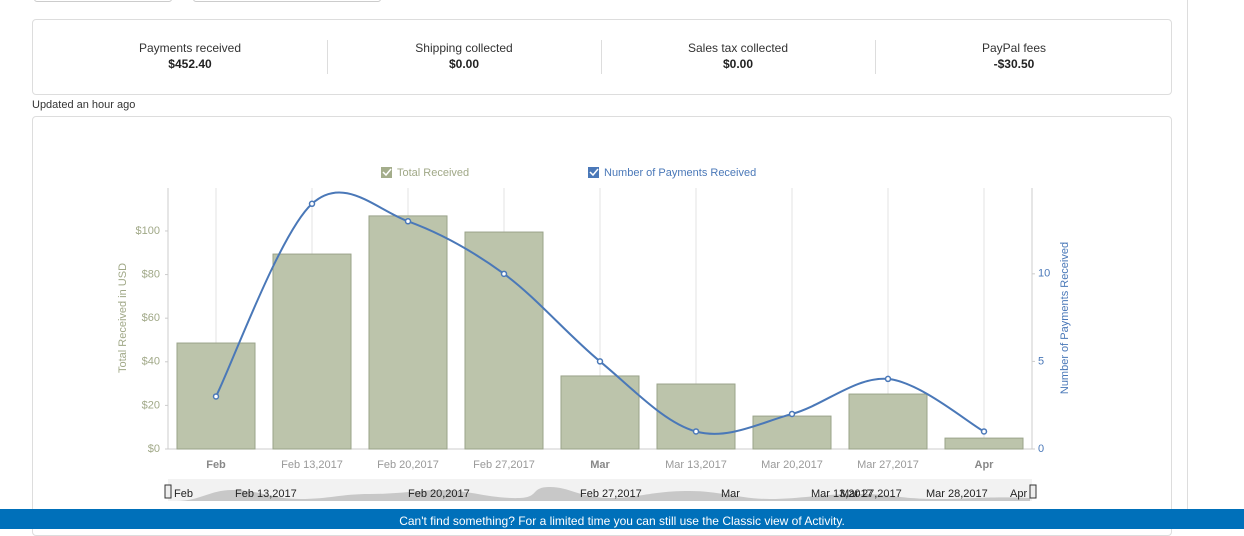 The height and width of the screenshot is (536, 1244). Describe the element at coordinates (730, 494) in the screenshot. I see `navigator-label: Mar` at that location.